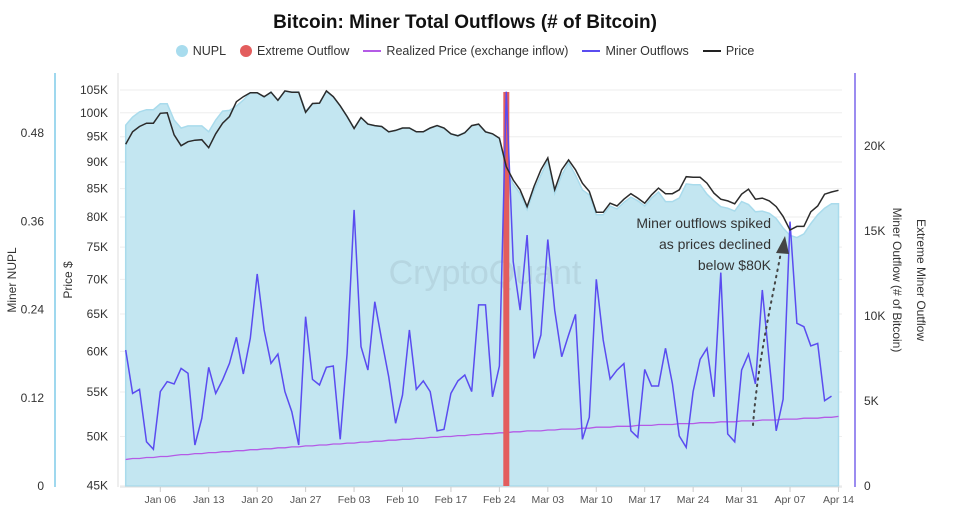 The height and width of the screenshot is (506, 964). I want to click on price-tick-label: 70K, so click(97, 279).